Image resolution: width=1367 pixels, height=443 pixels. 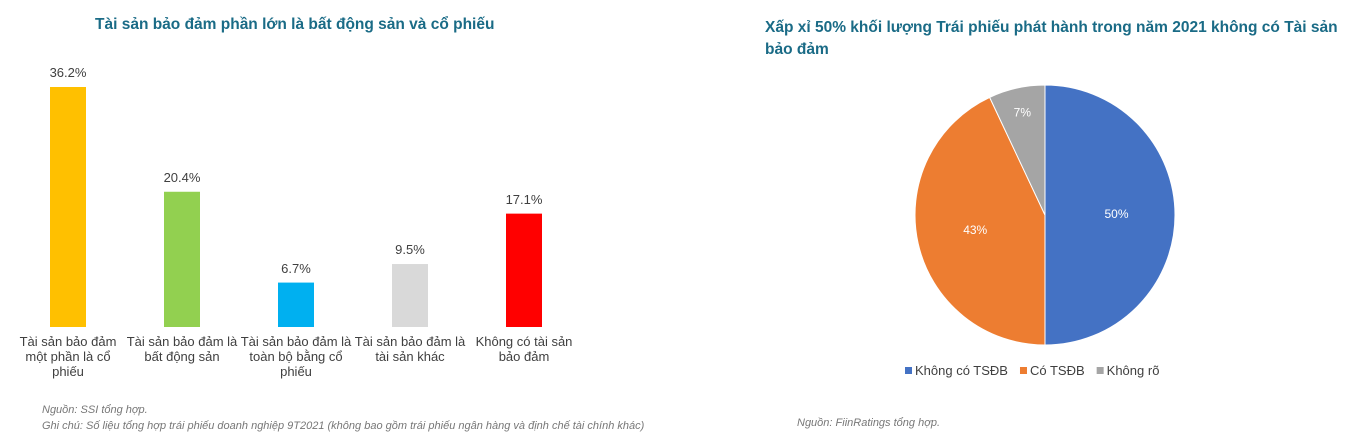 What do you see at coordinates (68, 72) in the screenshot?
I see `data-label: 36.2%` at bounding box center [68, 72].